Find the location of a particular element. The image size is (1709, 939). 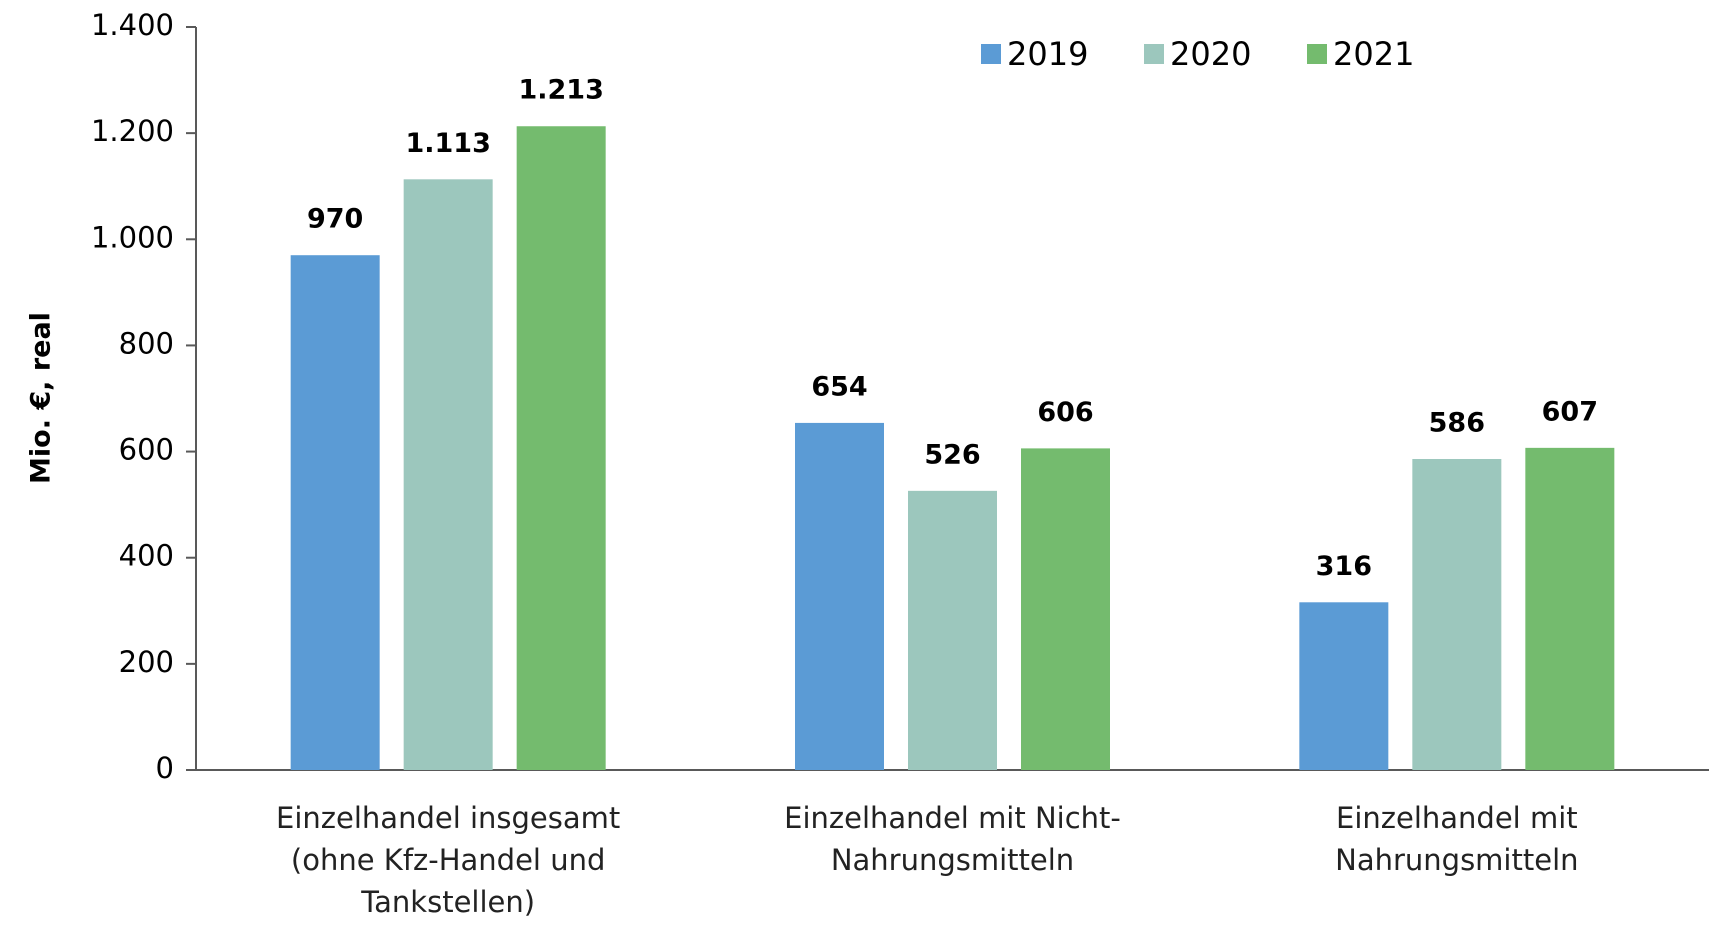

y-tick-label: 200 is located at coordinates (146, 662).